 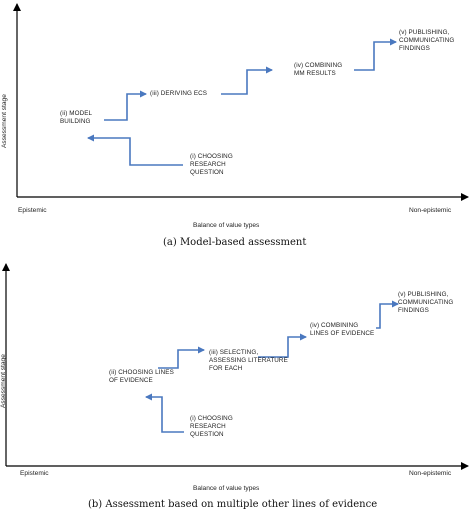 I want to click on arrow-iv-to-v-b, so click(x=387, y=314).